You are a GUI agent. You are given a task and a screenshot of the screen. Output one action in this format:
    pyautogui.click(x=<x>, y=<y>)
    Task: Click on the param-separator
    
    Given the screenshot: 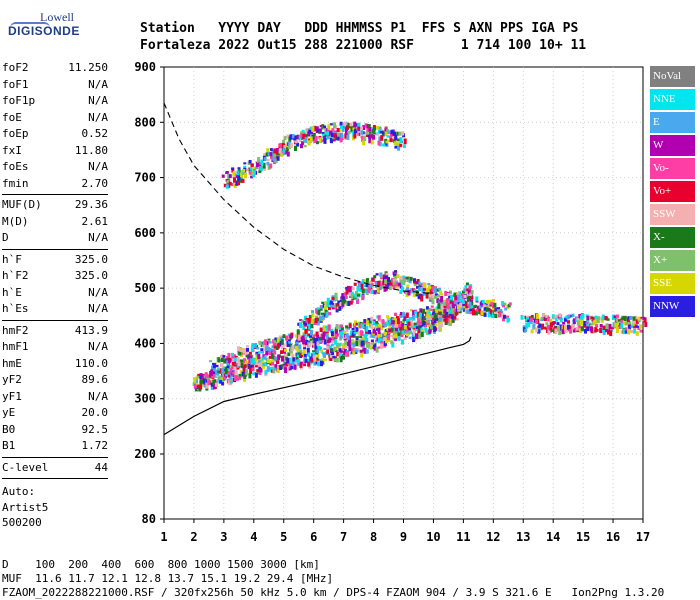 What is the action you would take?
    pyautogui.click(x=55, y=457)
    